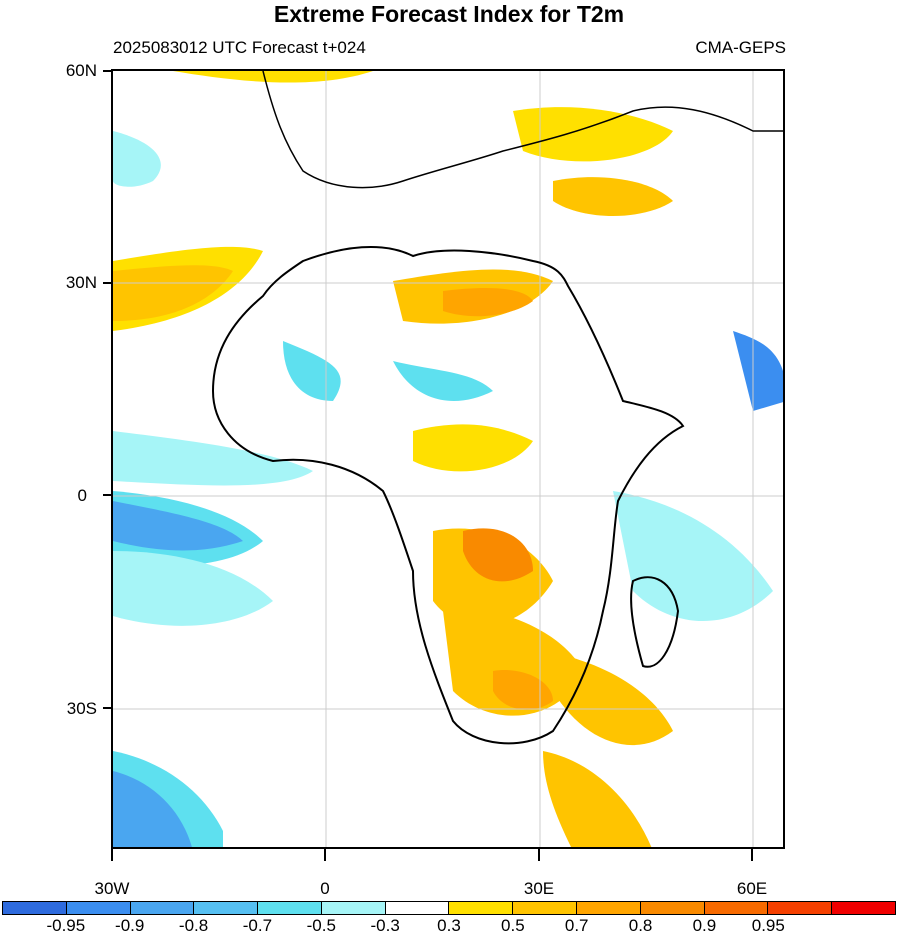 This screenshot has width=898, height=936. I want to click on colorbar-label: -0.7, so click(257, 925).